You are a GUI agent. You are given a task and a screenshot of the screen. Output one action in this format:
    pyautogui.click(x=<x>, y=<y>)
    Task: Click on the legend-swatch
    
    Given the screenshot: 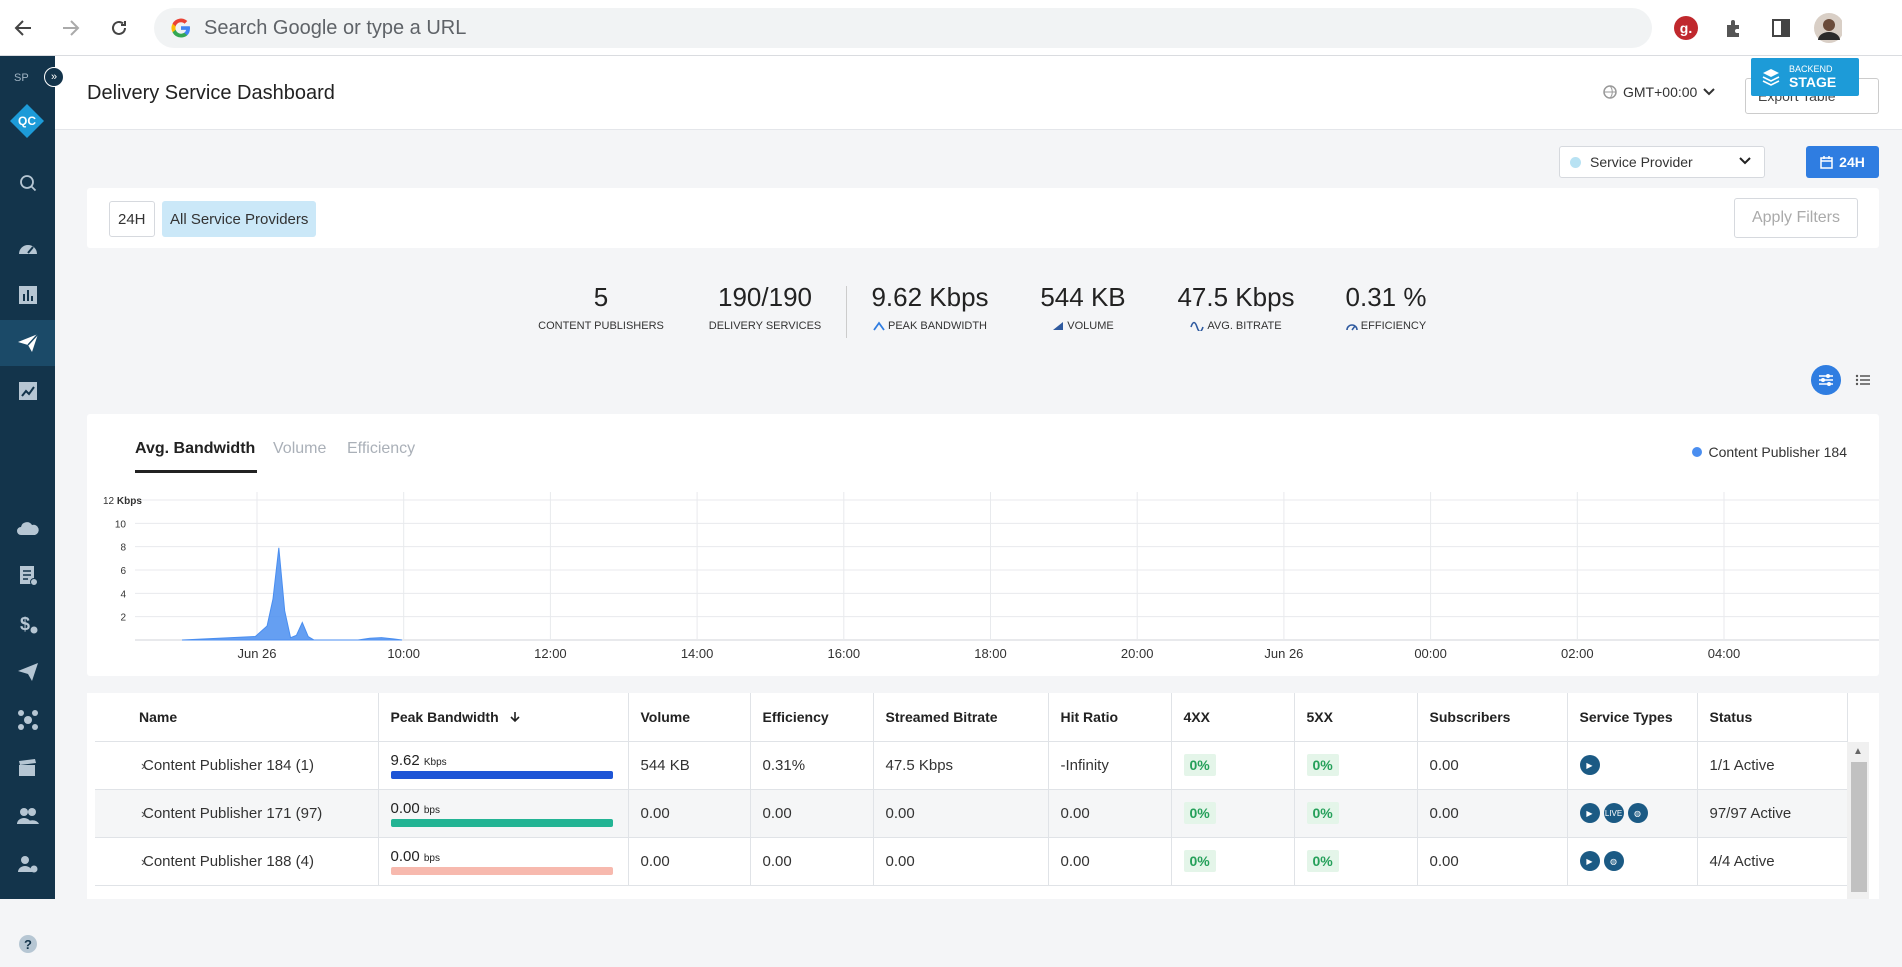 What is the action you would take?
    pyautogui.click(x=1697, y=452)
    